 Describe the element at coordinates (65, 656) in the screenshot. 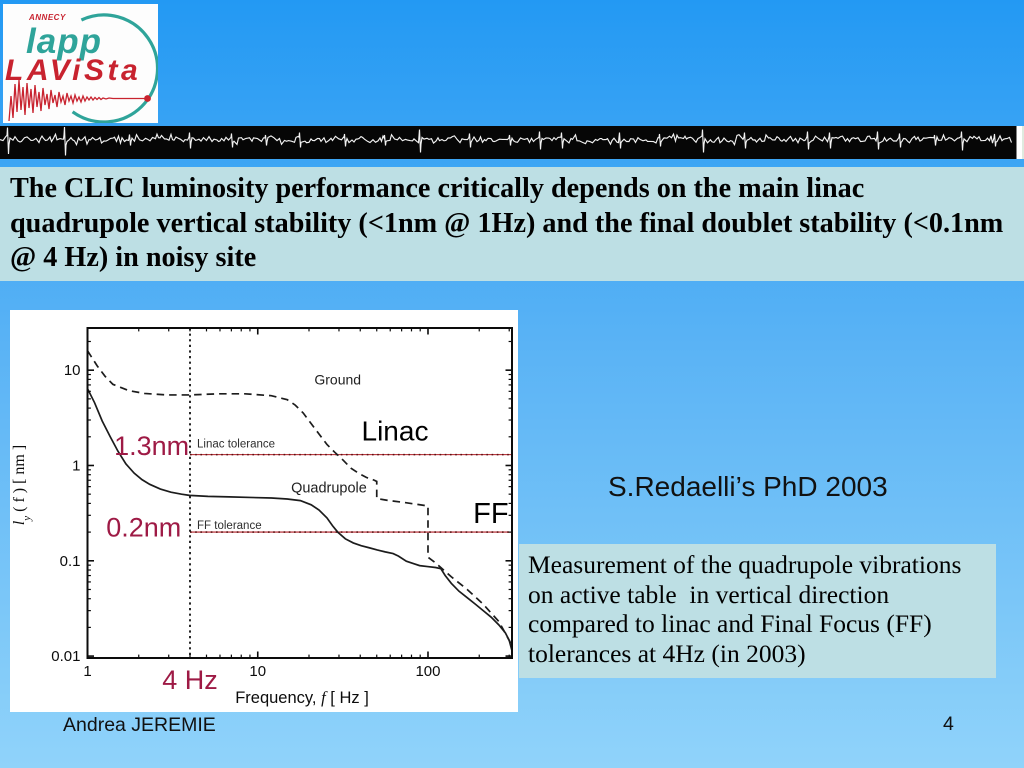

I see `y-tick-label: 0.01` at that location.